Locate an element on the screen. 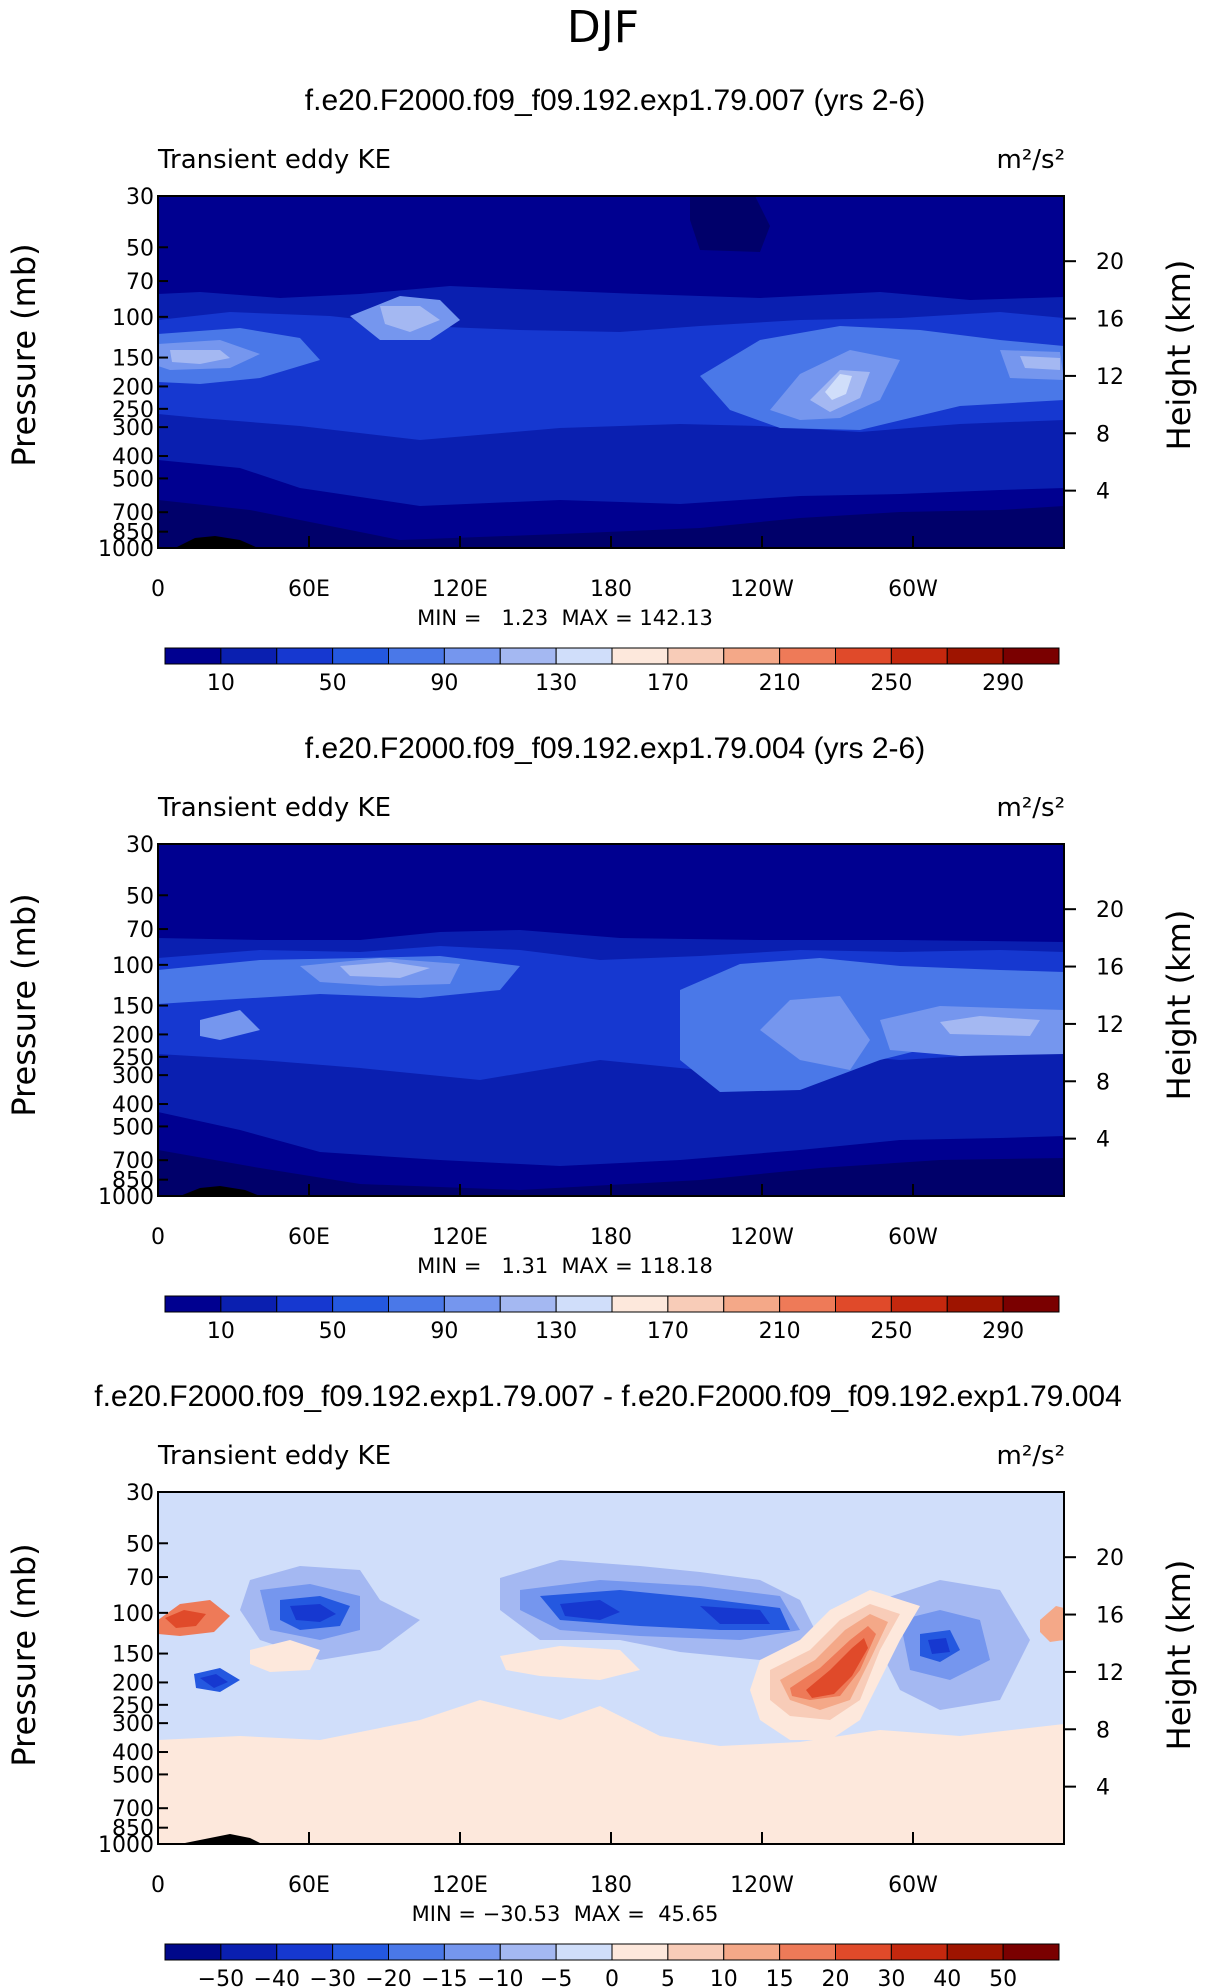  xtick-label: 60E is located at coordinates (309, 589).